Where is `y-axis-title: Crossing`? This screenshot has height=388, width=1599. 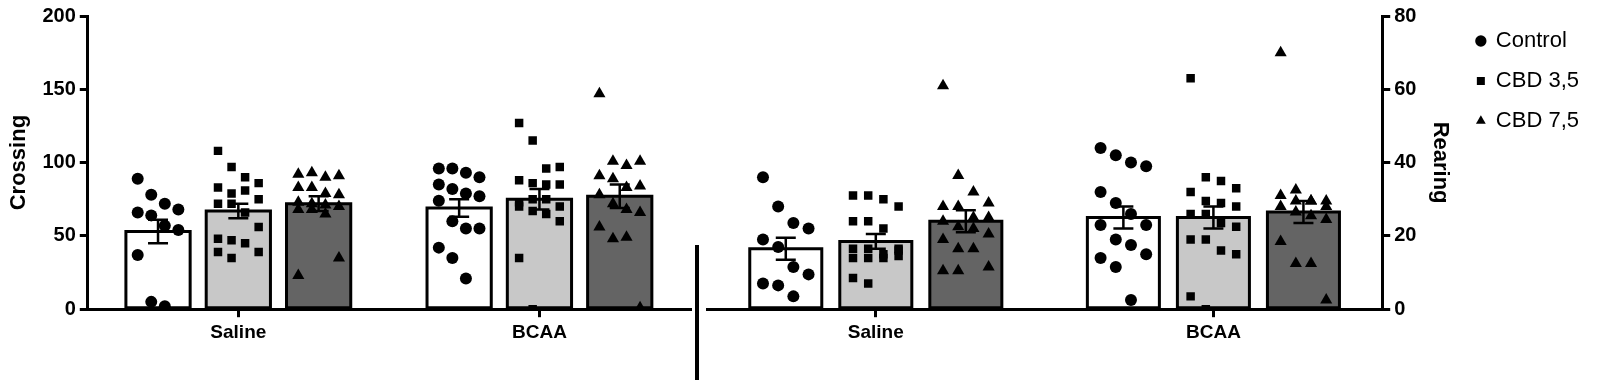 y-axis-title: Crossing is located at coordinates (18, 162).